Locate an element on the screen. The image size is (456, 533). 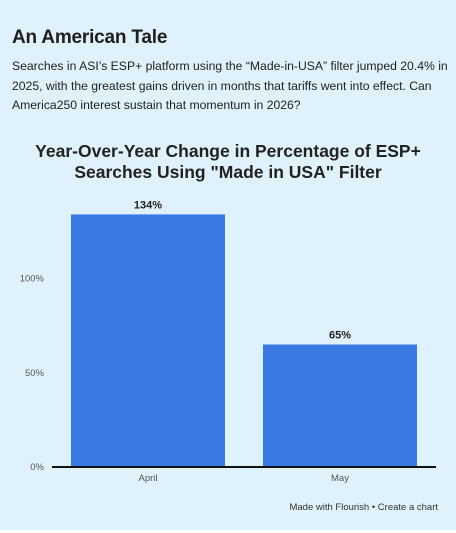
data-label: 65% is located at coordinates (340, 335).